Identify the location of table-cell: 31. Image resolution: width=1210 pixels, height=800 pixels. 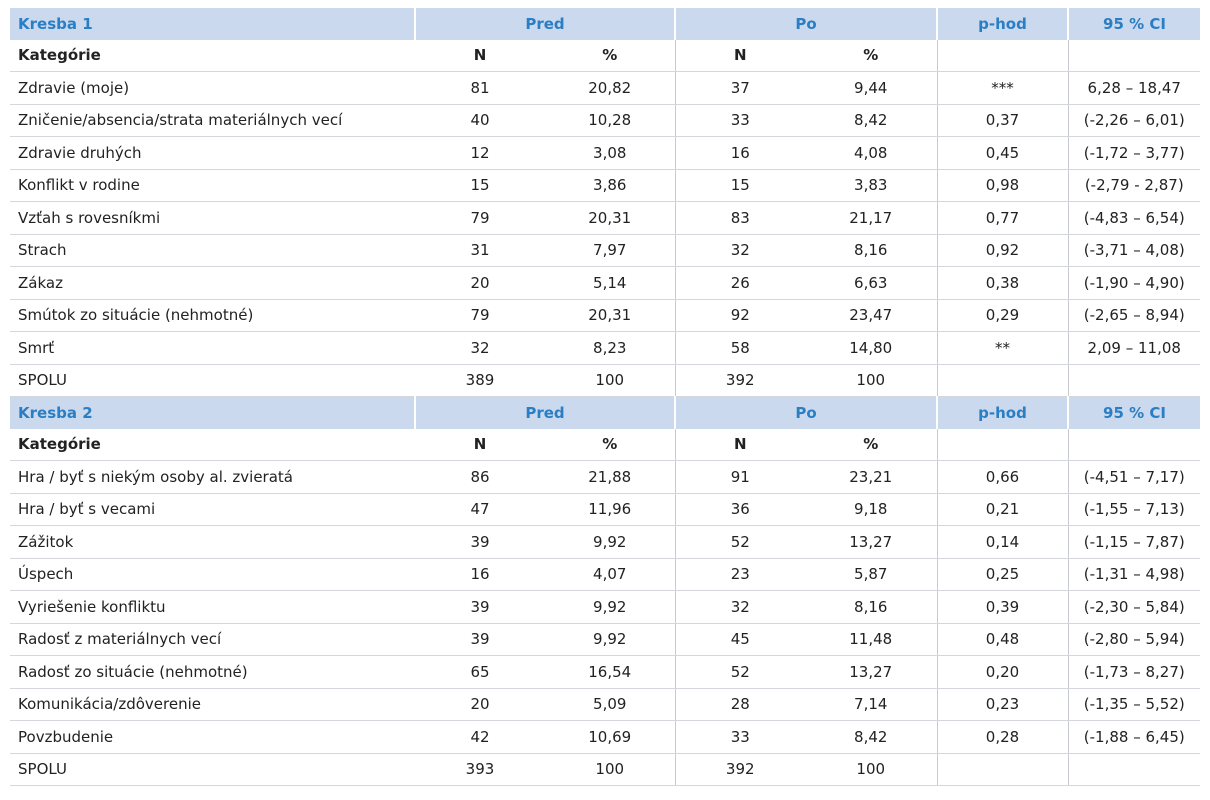
(480, 250).